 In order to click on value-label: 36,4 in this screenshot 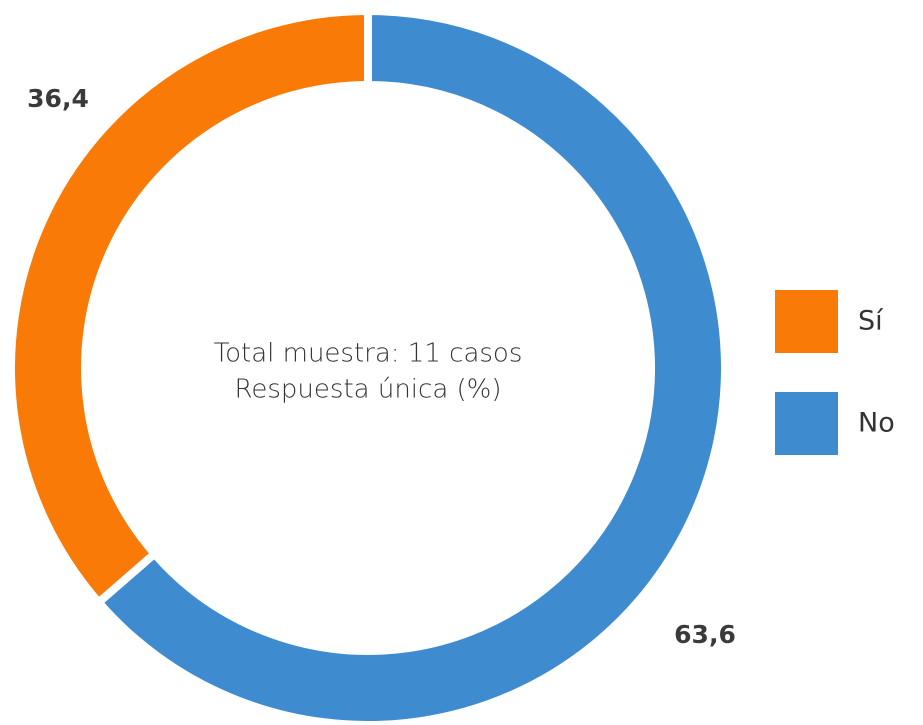, I will do `click(58, 98)`.